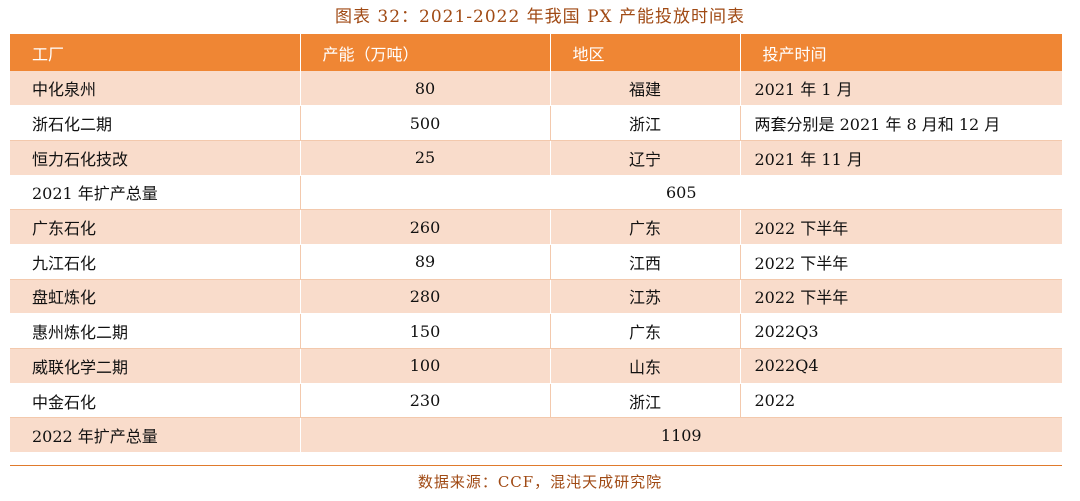  I want to click on cell-capacity: 260, so click(425, 227).